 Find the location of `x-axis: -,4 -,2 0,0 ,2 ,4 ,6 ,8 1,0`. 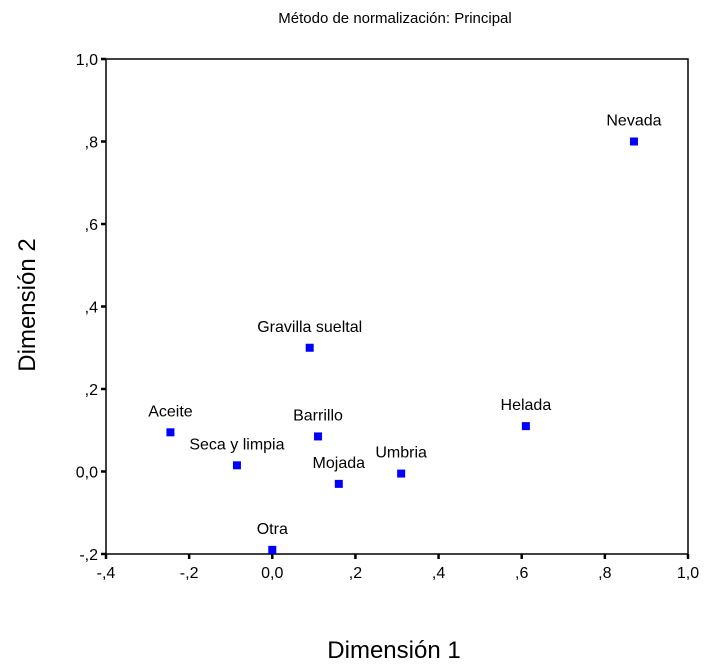

x-axis: -,4 -,2 0,0 ,2 ,4 ,6 ,8 1,0 is located at coordinates (398, 568).